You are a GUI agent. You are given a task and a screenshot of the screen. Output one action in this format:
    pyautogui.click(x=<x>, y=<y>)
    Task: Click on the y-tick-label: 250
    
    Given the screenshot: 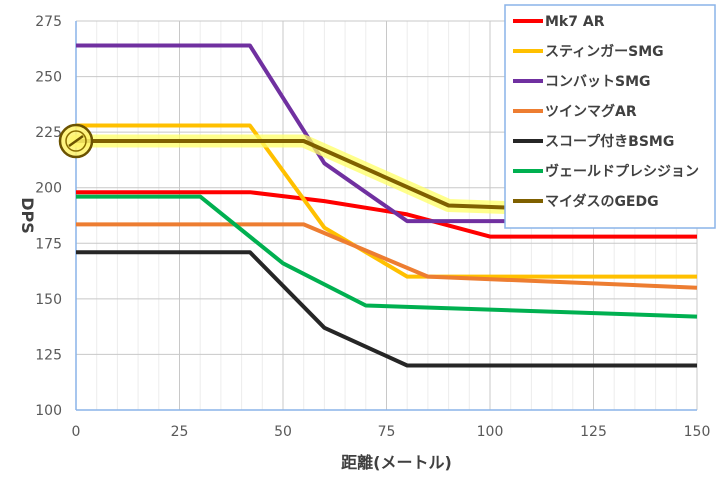 What is the action you would take?
    pyautogui.click(x=48, y=78)
    